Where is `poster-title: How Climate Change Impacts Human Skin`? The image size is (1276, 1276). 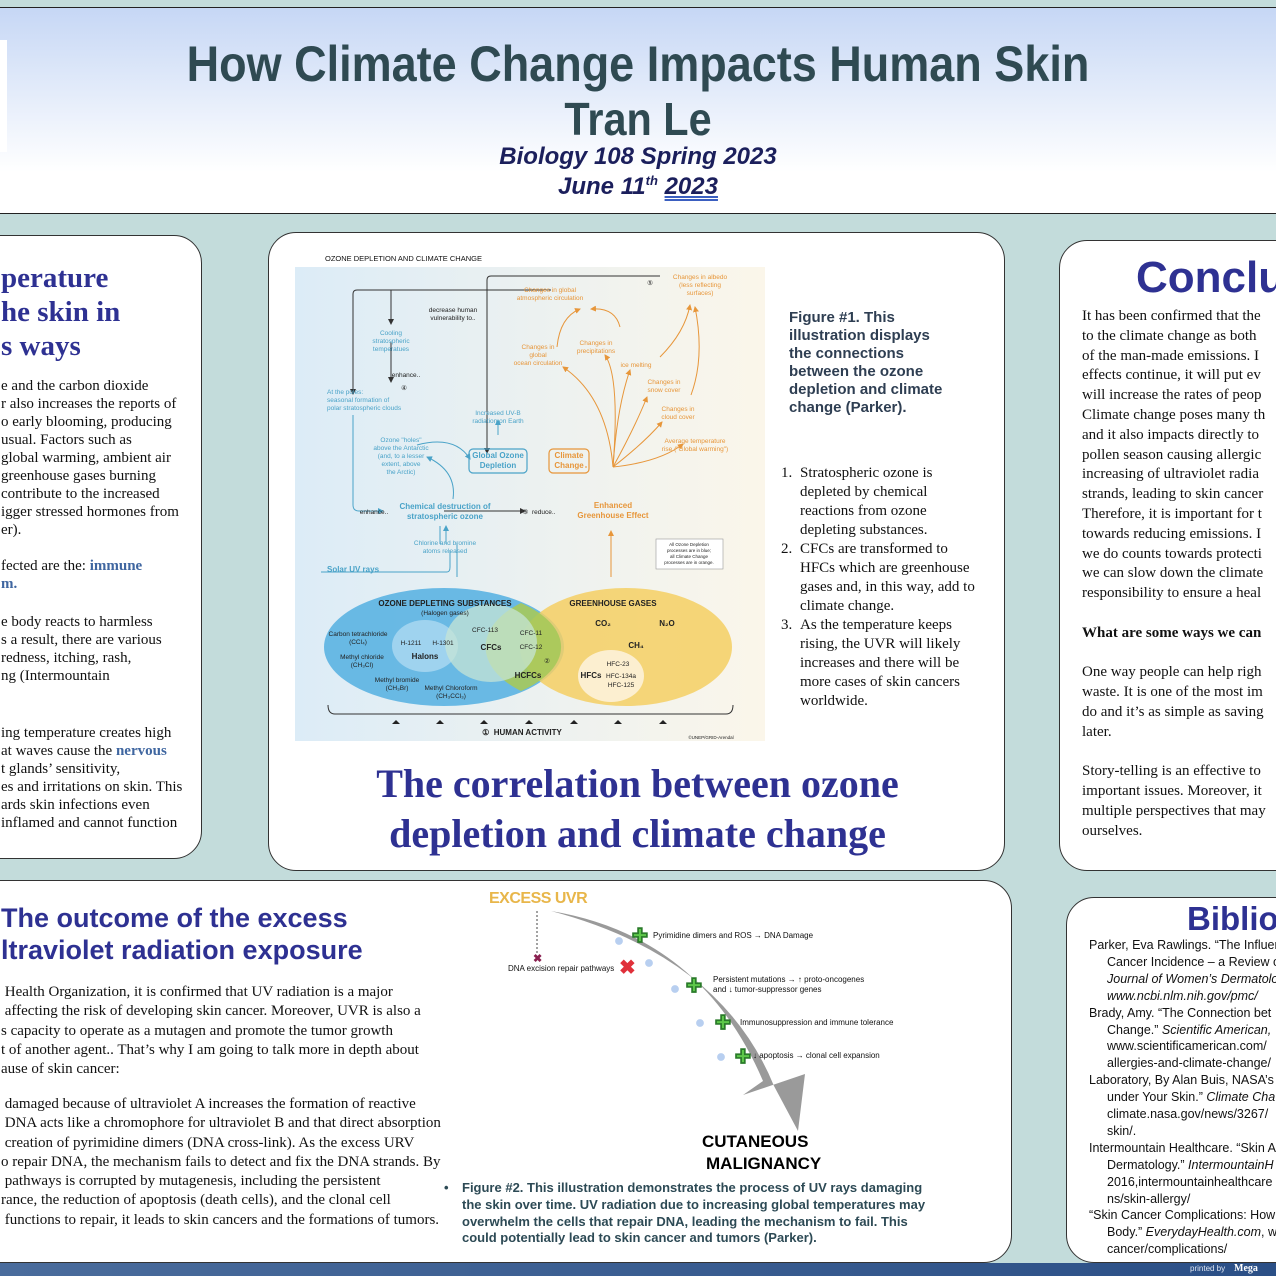 poster-title: How Climate Change Impacts Human Skin is located at coordinates (638, 64).